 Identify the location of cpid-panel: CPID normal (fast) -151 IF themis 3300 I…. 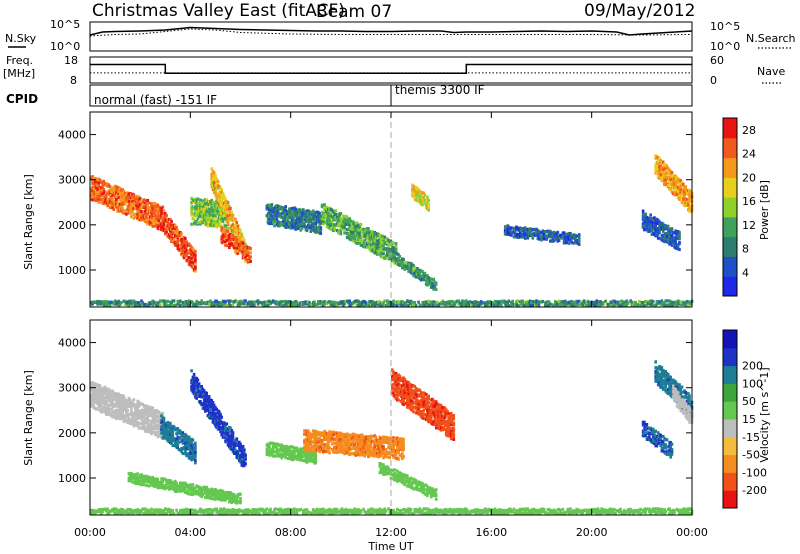
(349, 95).